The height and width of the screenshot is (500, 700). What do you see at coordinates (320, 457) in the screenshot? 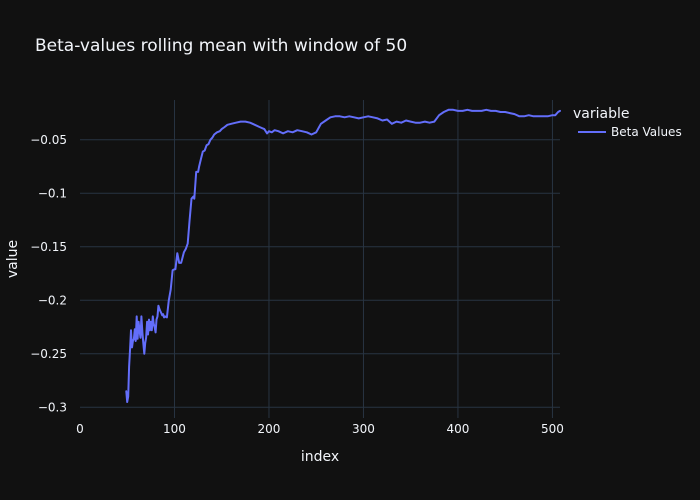
I see `x-axis-label: index` at bounding box center [320, 457].